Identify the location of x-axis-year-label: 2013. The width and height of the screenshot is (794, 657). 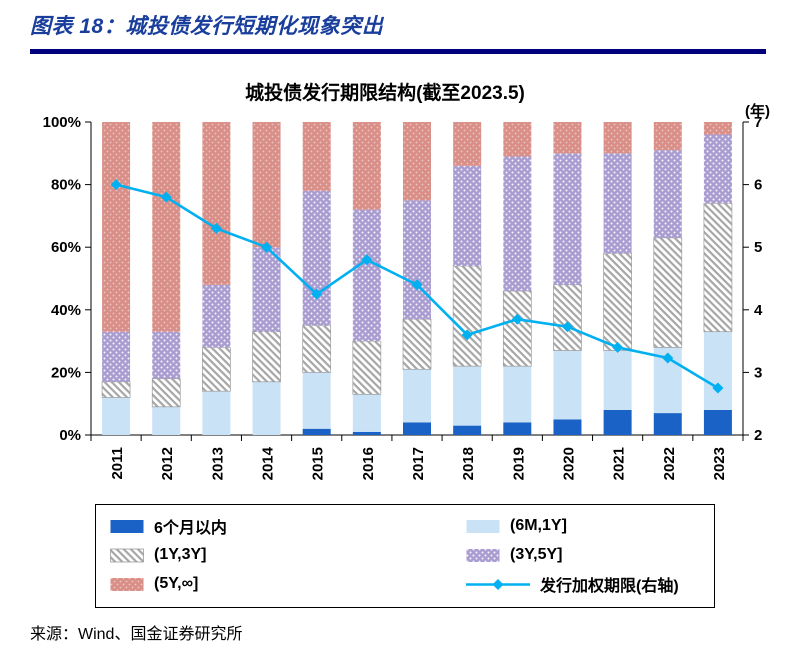
(217, 463).